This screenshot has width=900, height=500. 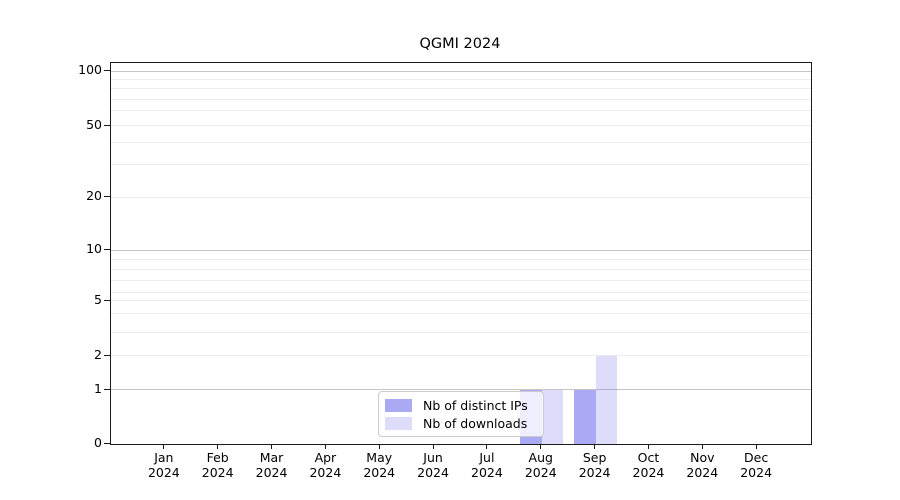 I want to click on legend-label-distinct-ips: Nb of distinct IPs, so click(x=475, y=406).